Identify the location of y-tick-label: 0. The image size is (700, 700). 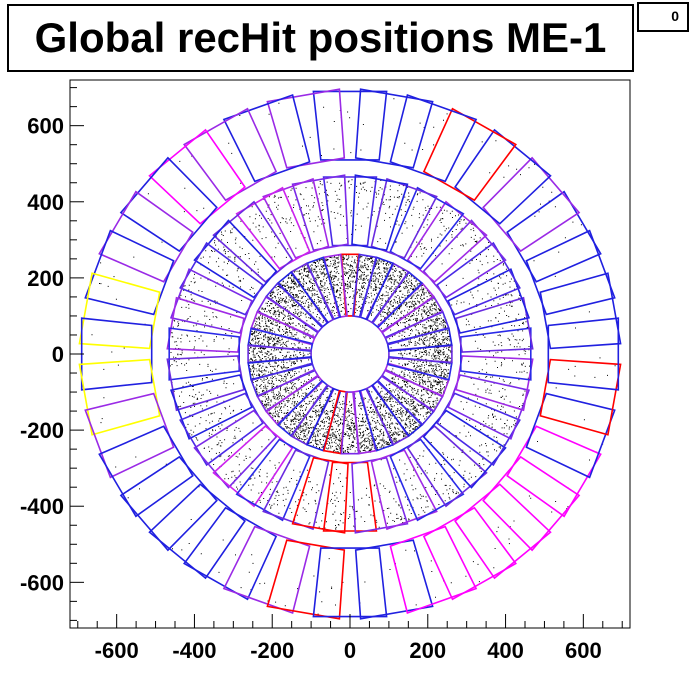
(58, 354).